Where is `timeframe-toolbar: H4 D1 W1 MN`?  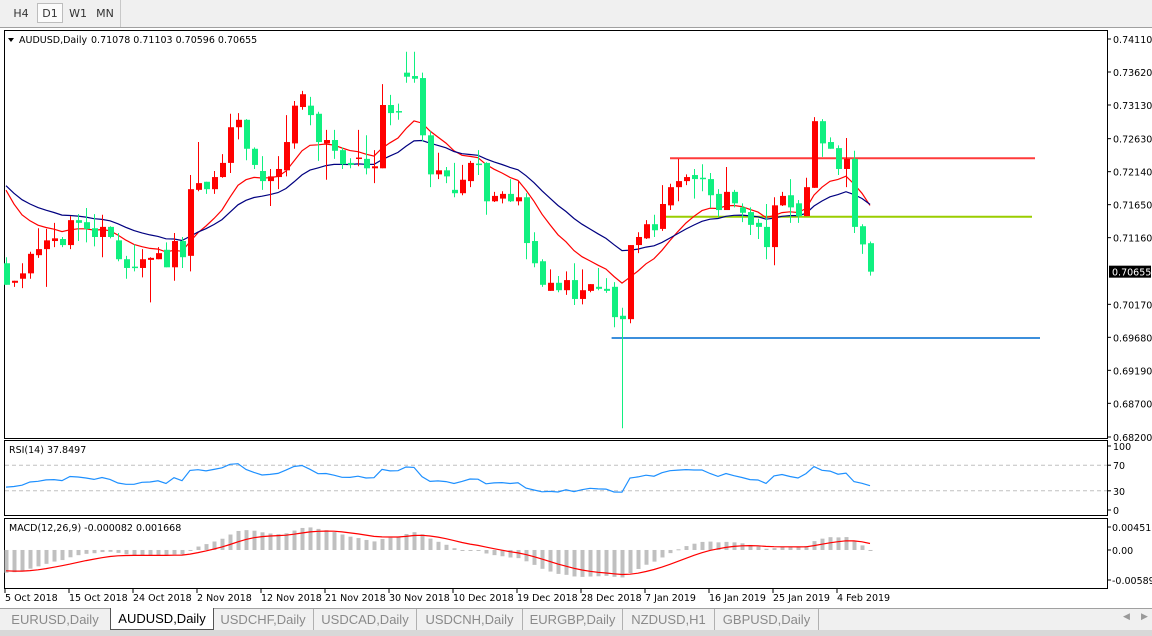
timeframe-toolbar: H4 D1 W1 MN is located at coordinates (576, 14).